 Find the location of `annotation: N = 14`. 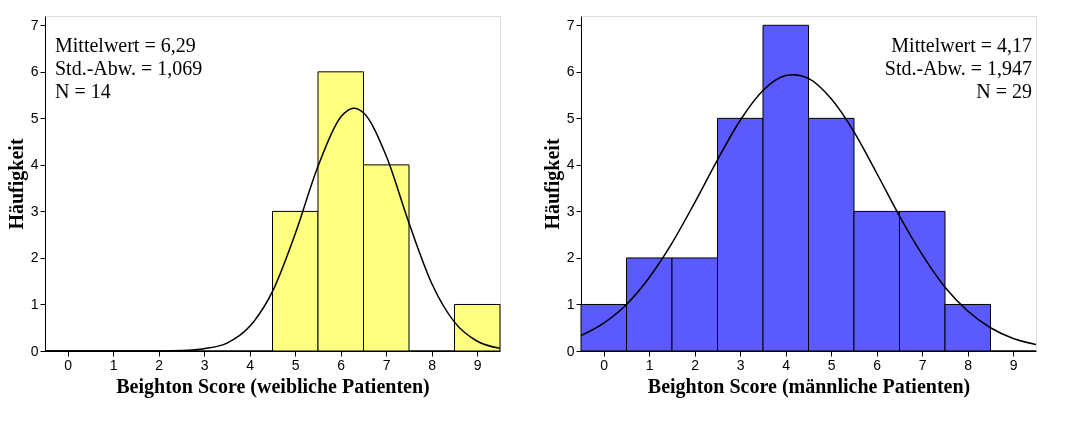

annotation: N = 14 is located at coordinates (83, 91).